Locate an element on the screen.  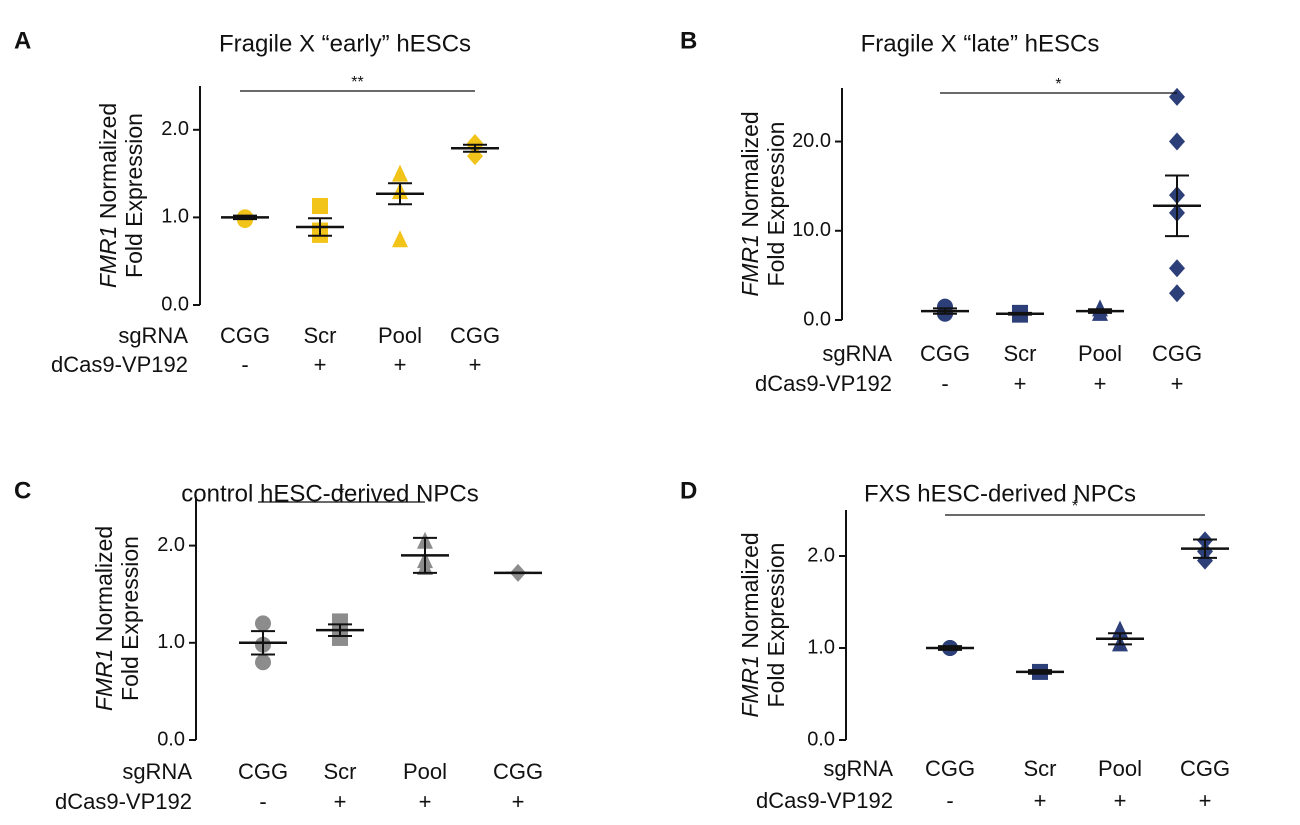
y-tick-label: 10.0 is located at coordinates (811, 230).